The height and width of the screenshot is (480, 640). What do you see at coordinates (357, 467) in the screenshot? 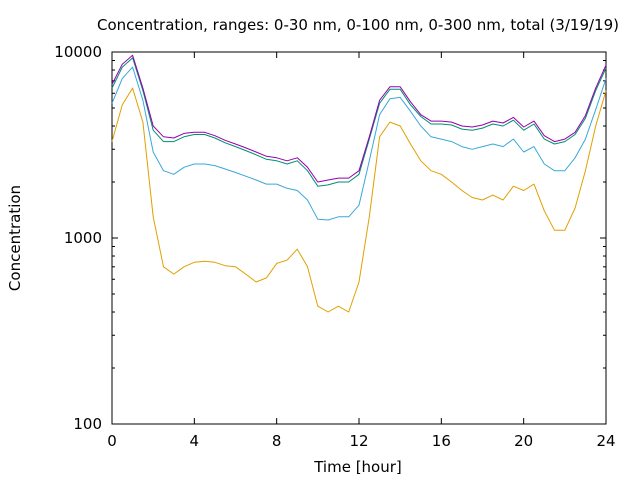
I see `x-axis-label: Time [hour]` at bounding box center [357, 467].